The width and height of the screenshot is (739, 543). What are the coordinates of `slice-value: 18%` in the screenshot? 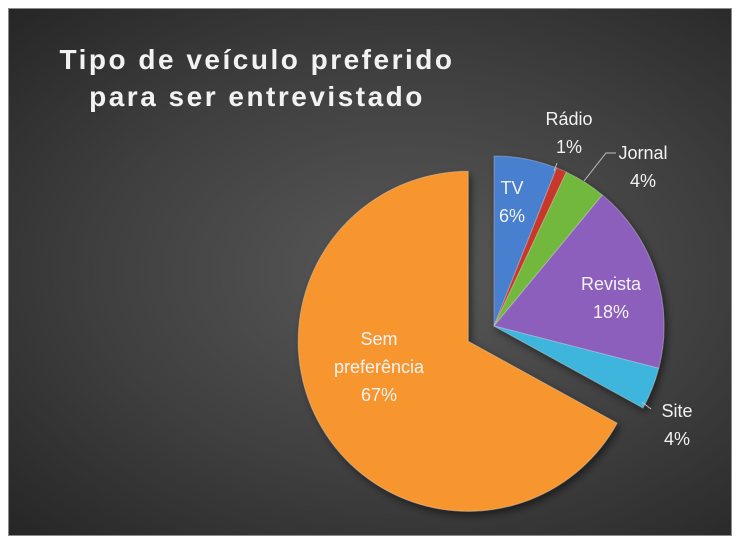 It's located at (611, 312).